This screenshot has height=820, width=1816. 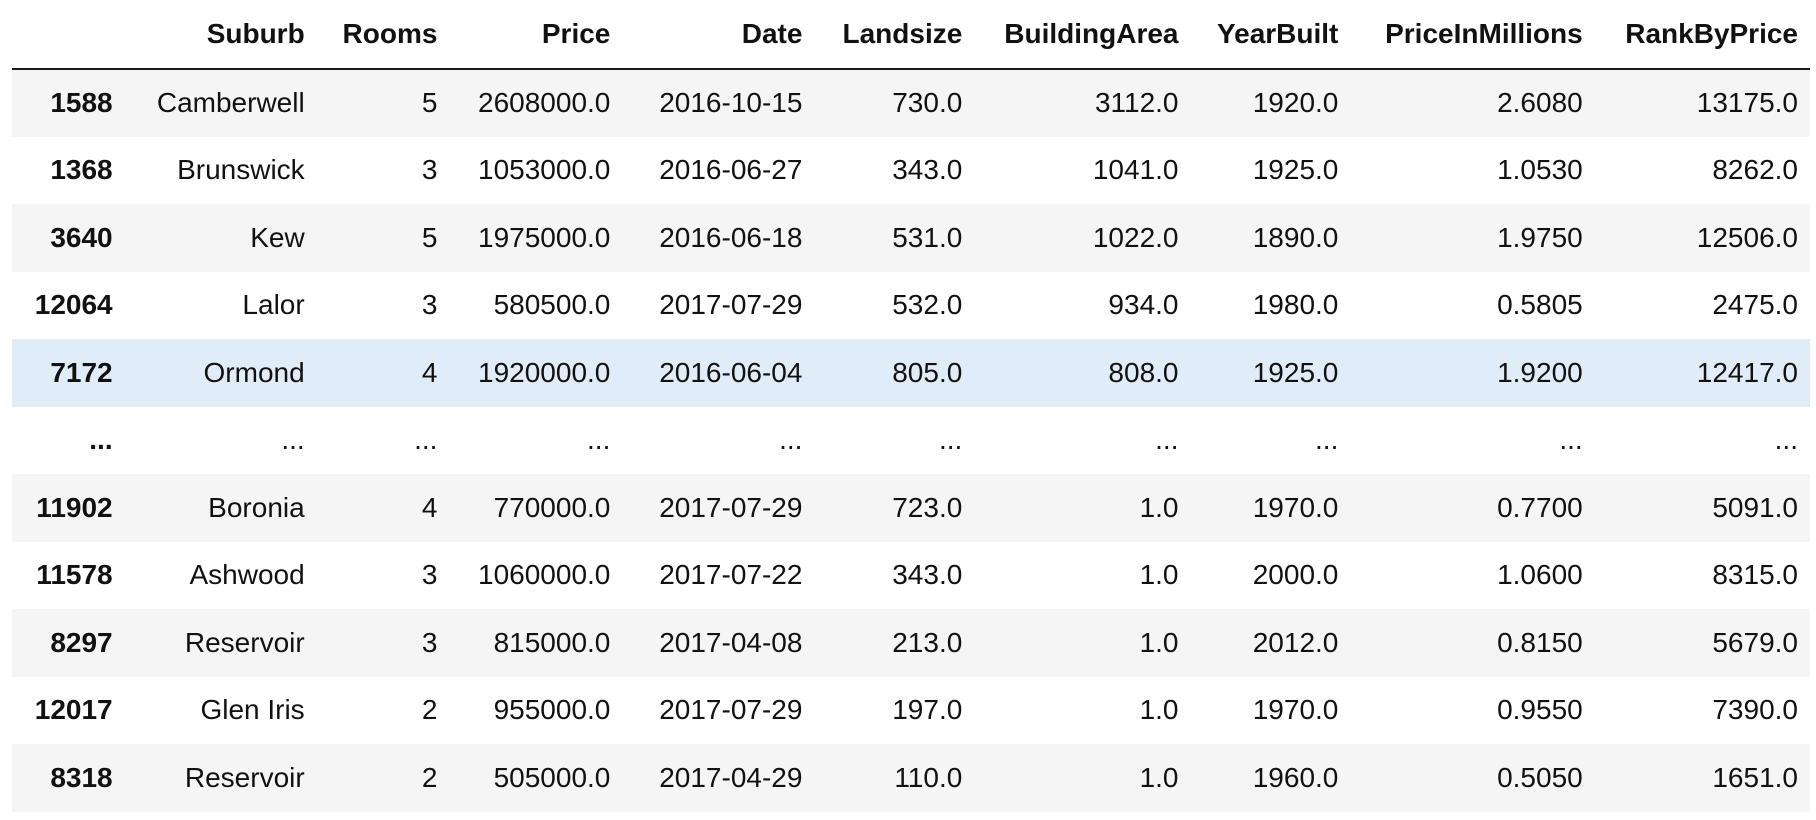 I want to click on cell-date: 2016-10-15, so click(x=731, y=103).